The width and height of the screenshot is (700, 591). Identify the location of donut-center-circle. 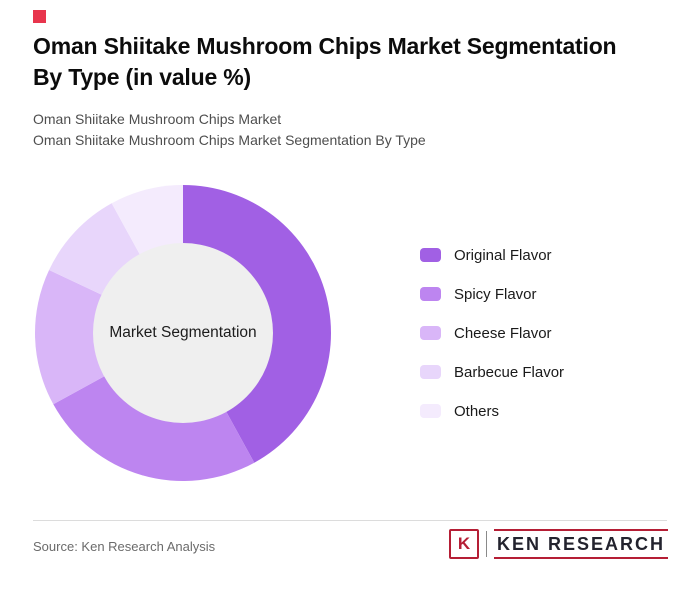
(183, 333).